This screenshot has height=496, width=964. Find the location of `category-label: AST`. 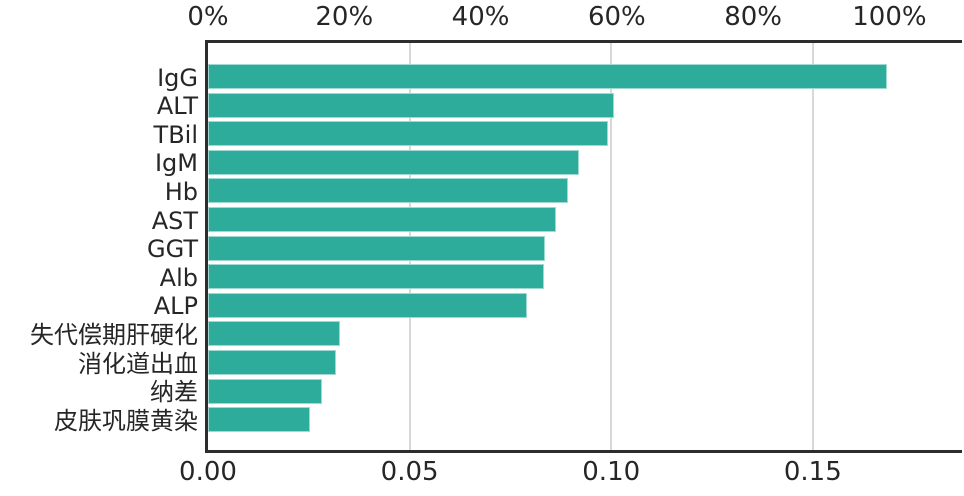

category-label: AST is located at coordinates (174, 220).